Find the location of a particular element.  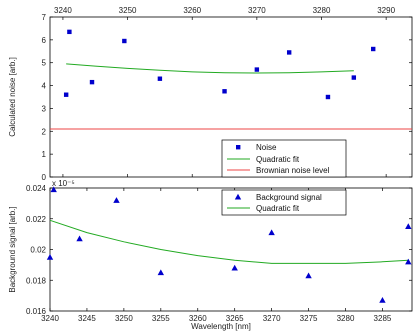

x-tick-label: 3245 is located at coordinates (87, 318).